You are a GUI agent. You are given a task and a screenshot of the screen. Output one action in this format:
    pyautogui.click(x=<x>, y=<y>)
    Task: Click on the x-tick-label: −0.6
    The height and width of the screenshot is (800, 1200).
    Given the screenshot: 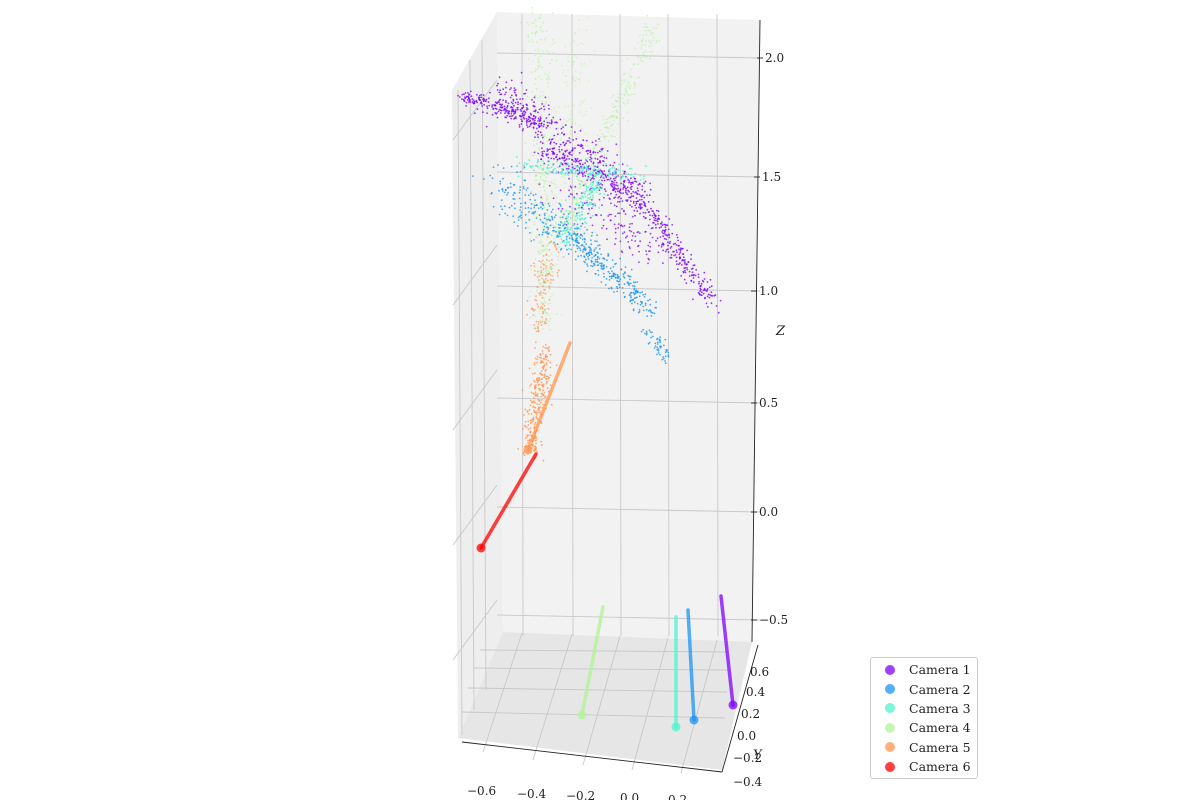 What is the action you would take?
    pyautogui.click(x=481, y=791)
    